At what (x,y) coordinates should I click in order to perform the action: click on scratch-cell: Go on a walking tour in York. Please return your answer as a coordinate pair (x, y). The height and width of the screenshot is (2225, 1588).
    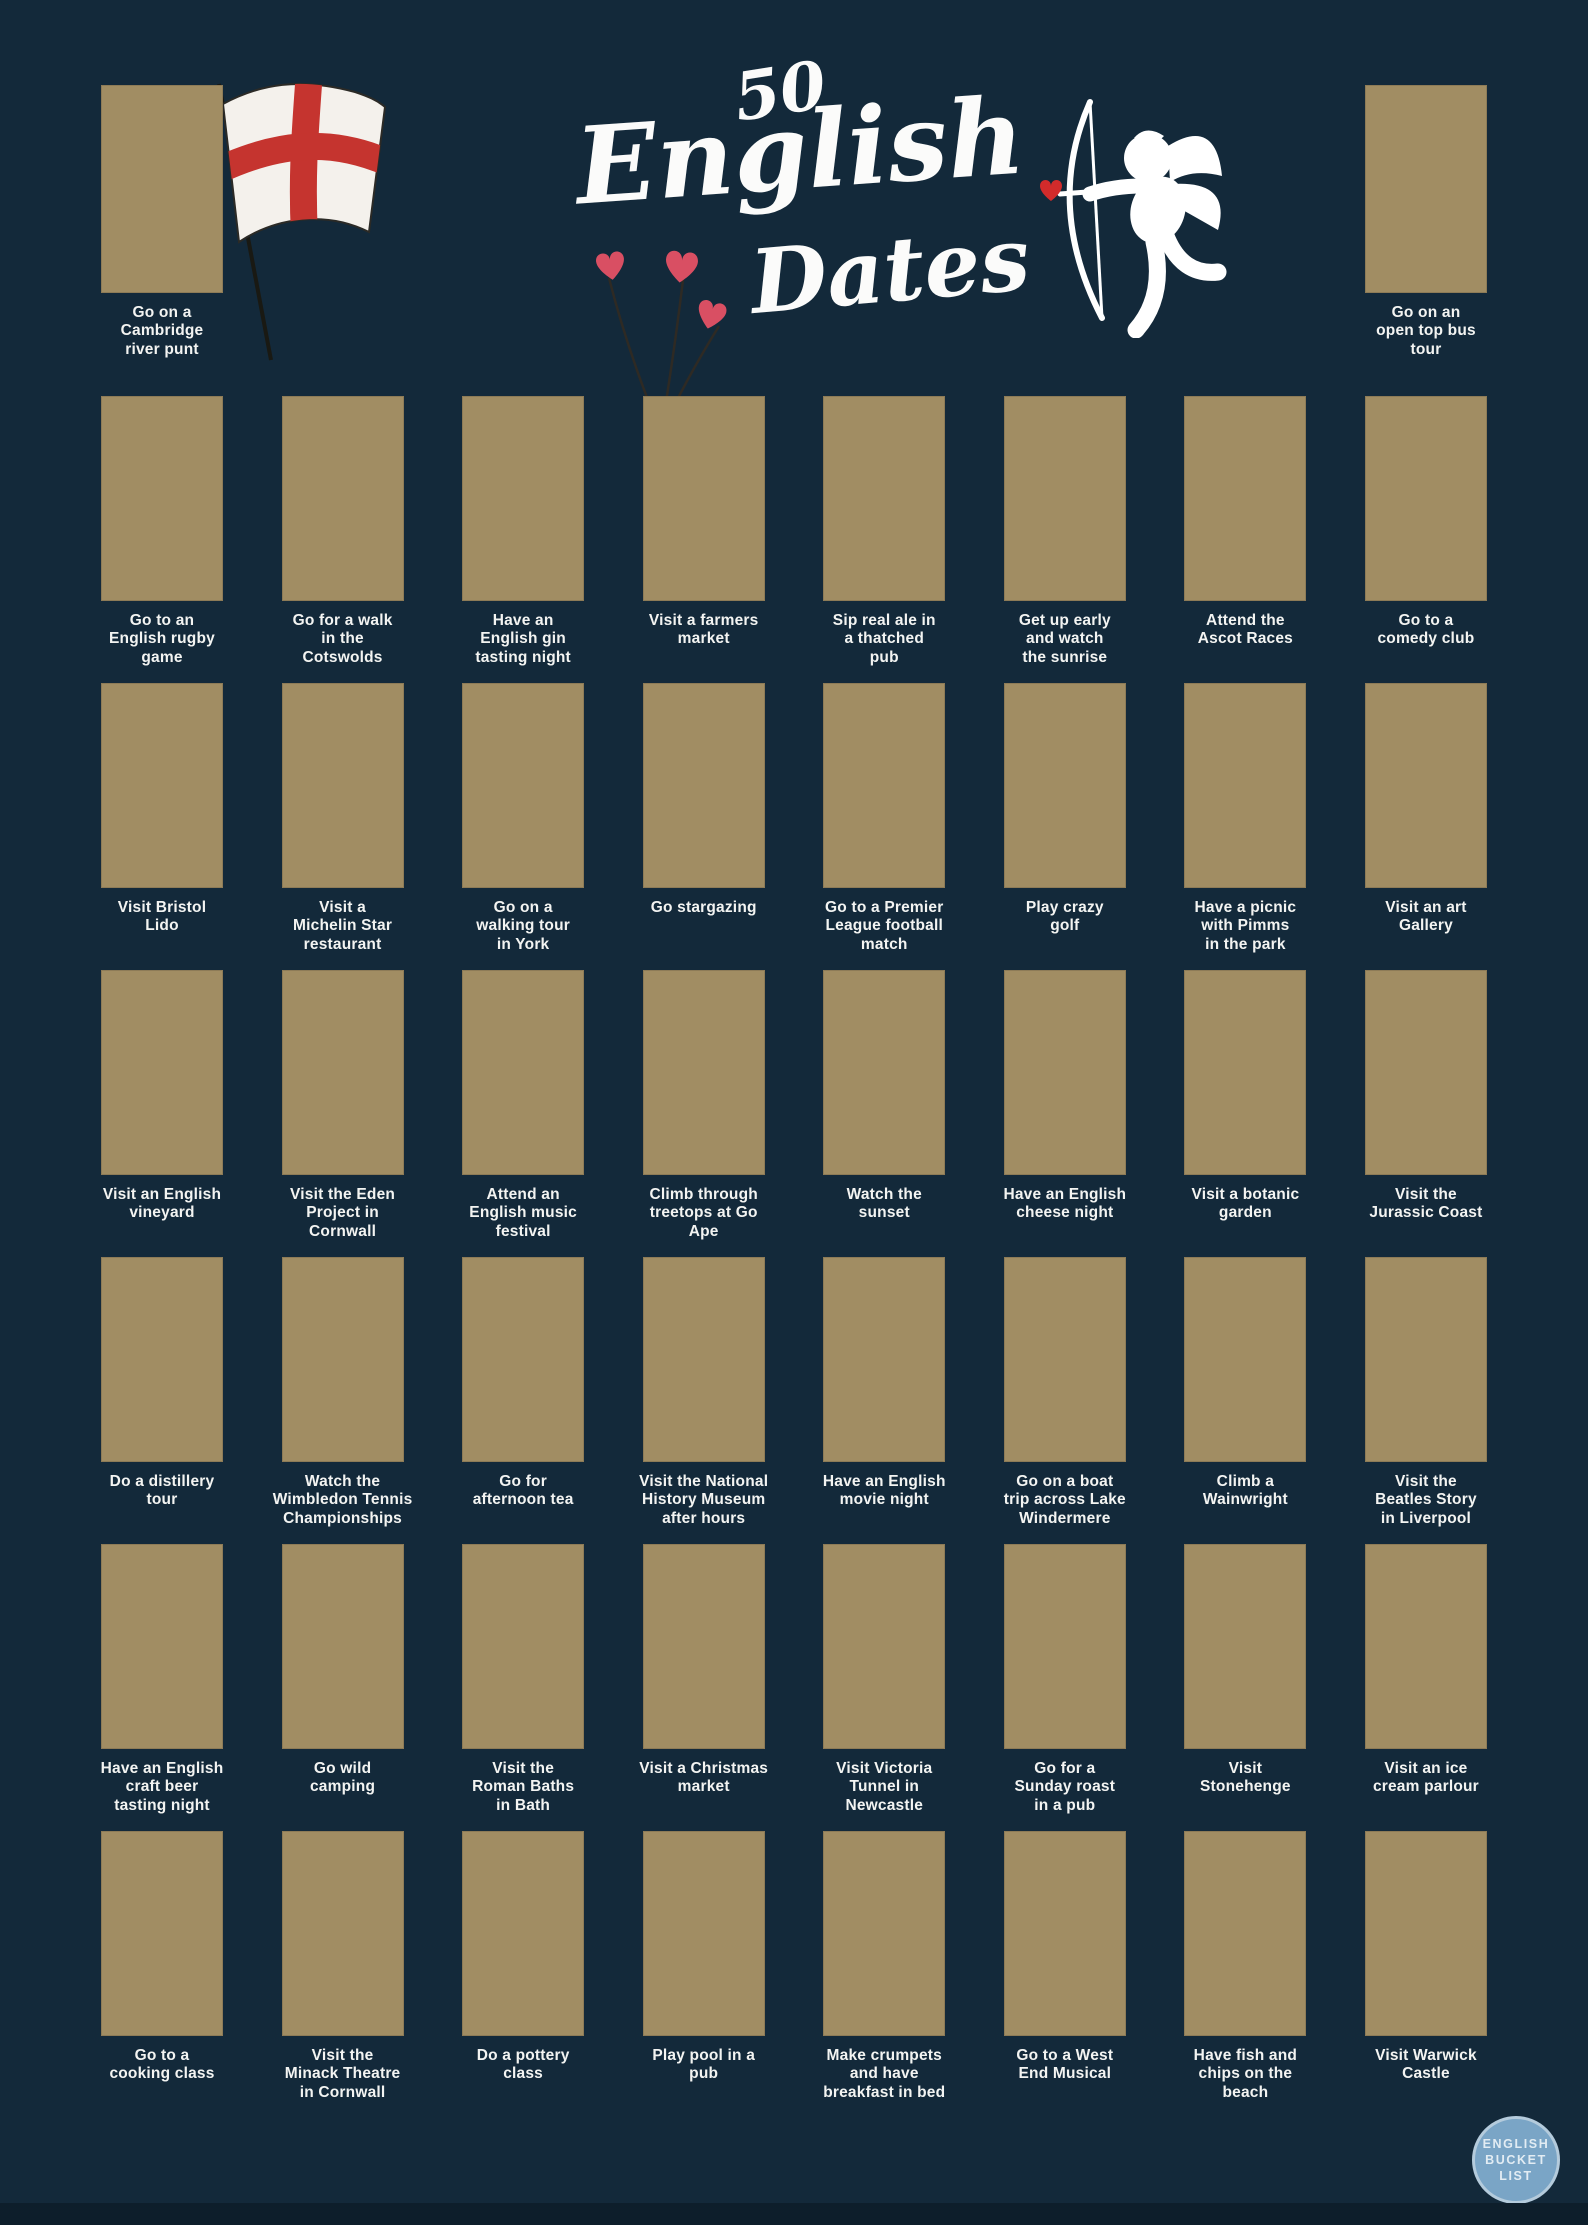
    Looking at the image, I should click on (523, 826).